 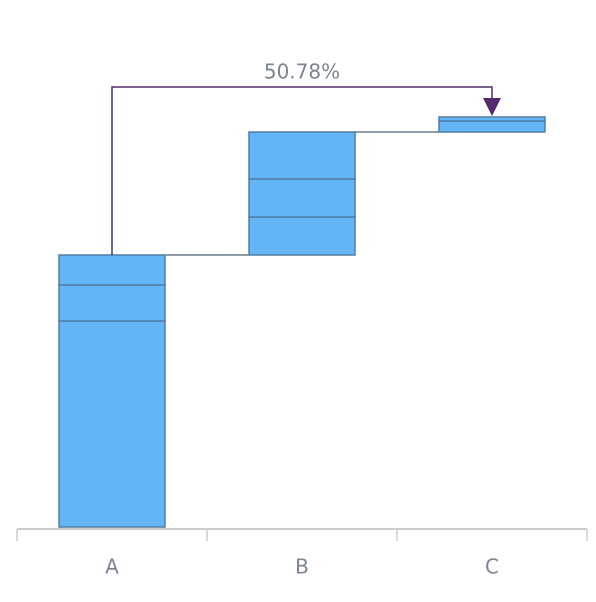 I want to click on x-tick-label: B, so click(x=302, y=567).